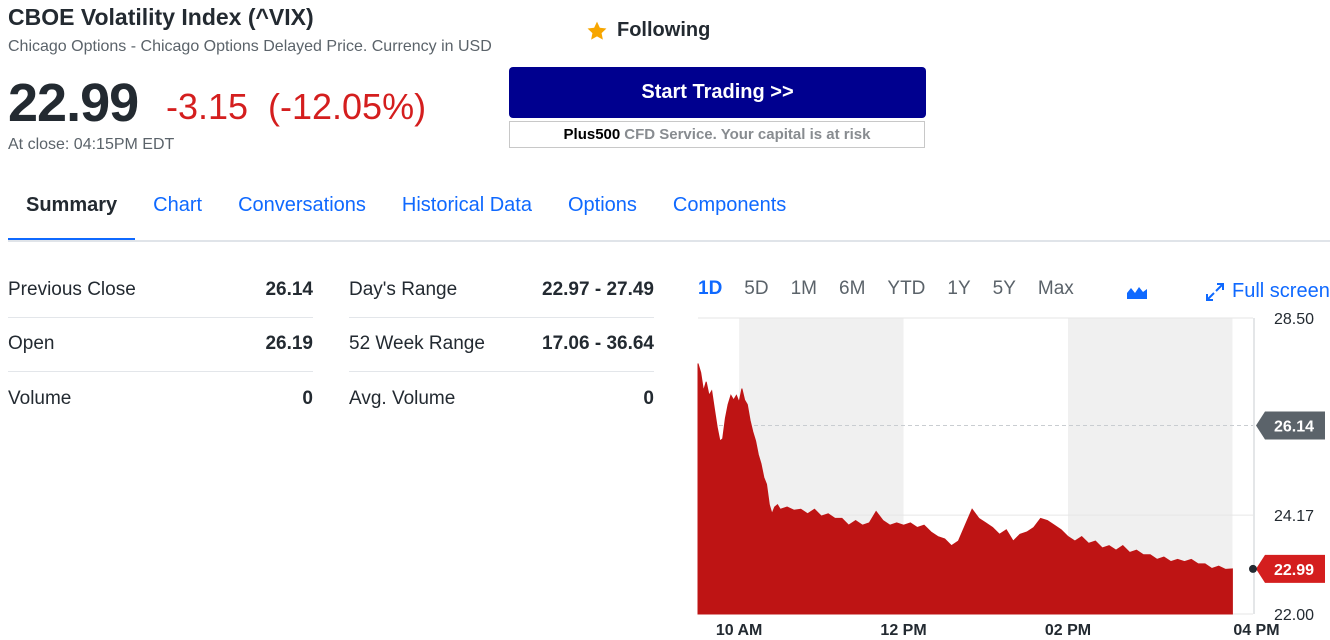 Image resolution: width=1330 pixels, height=640 pixels. What do you see at coordinates (592, 134) in the screenshot?
I see `ad-brand: Plus500` at bounding box center [592, 134].